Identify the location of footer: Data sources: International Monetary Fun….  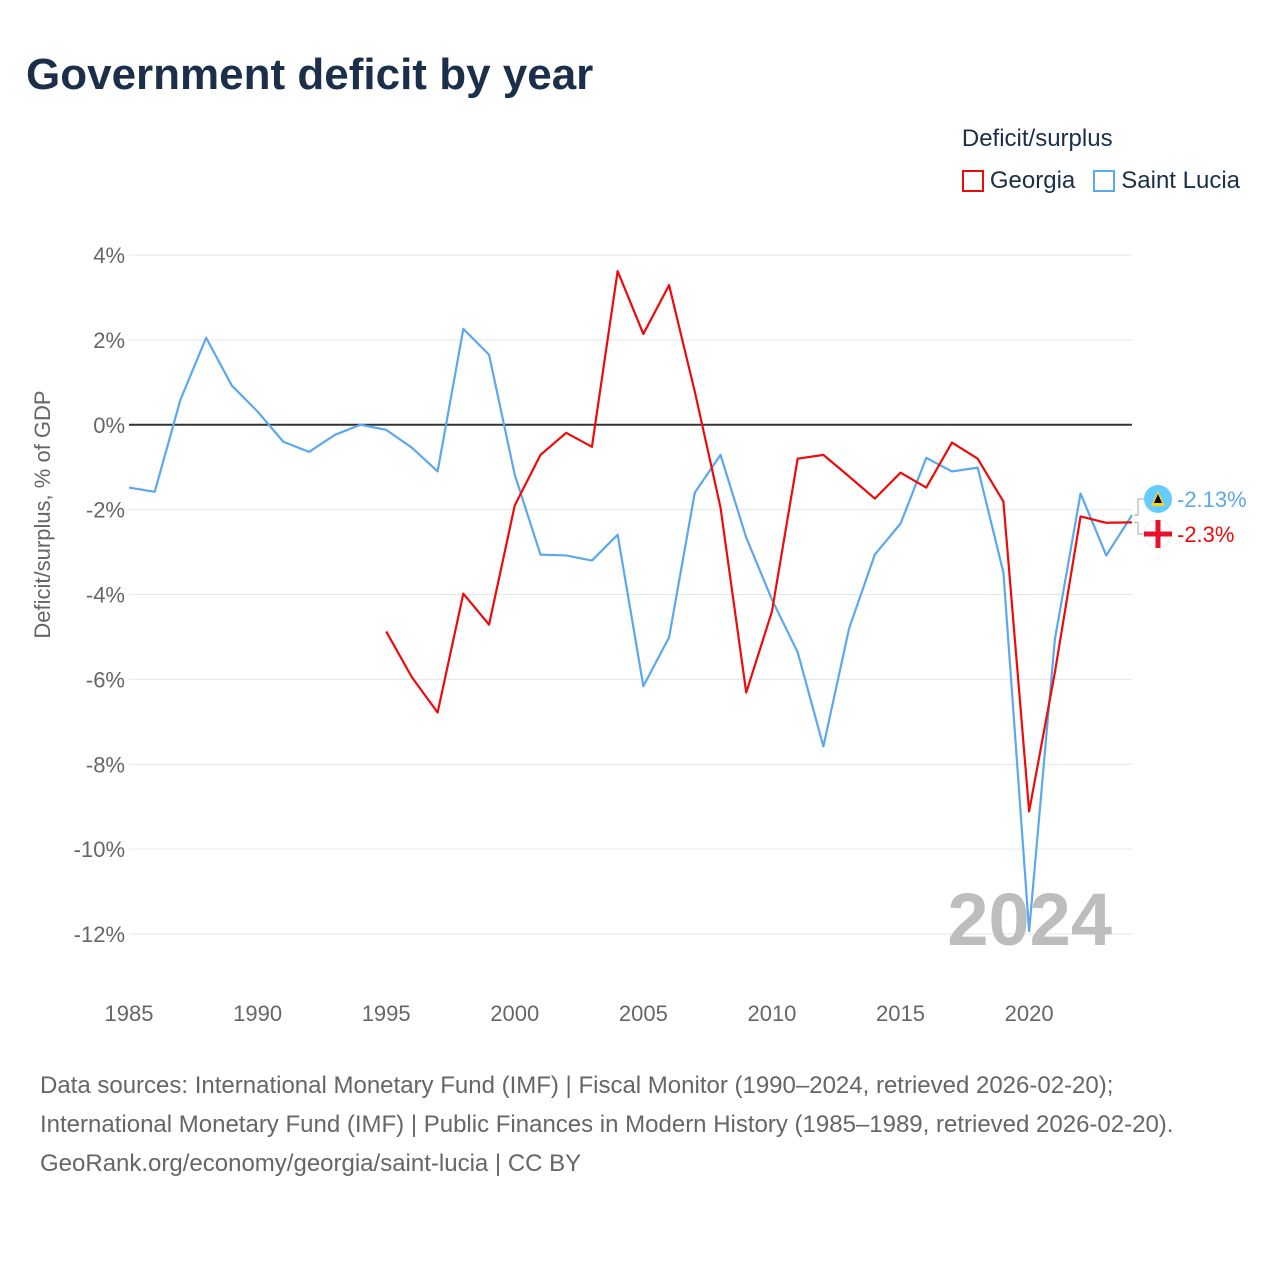
(640, 1124).